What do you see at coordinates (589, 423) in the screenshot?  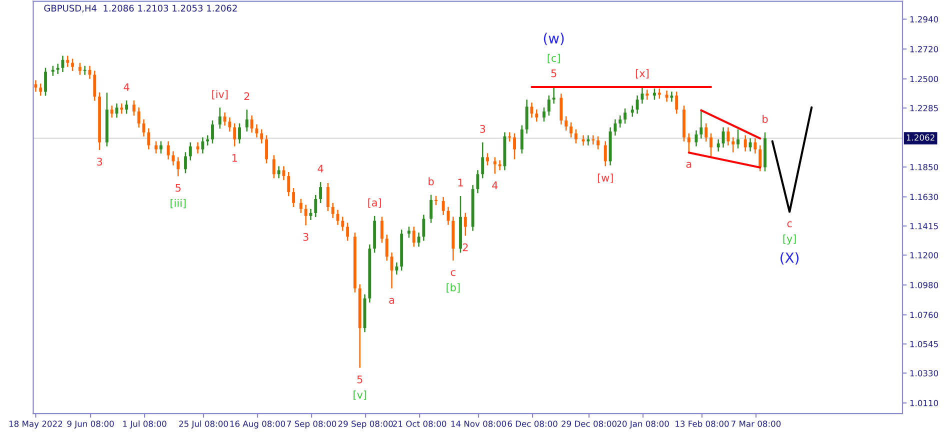 I see `x-tick-label: 29 Dec 08:00` at bounding box center [589, 423].